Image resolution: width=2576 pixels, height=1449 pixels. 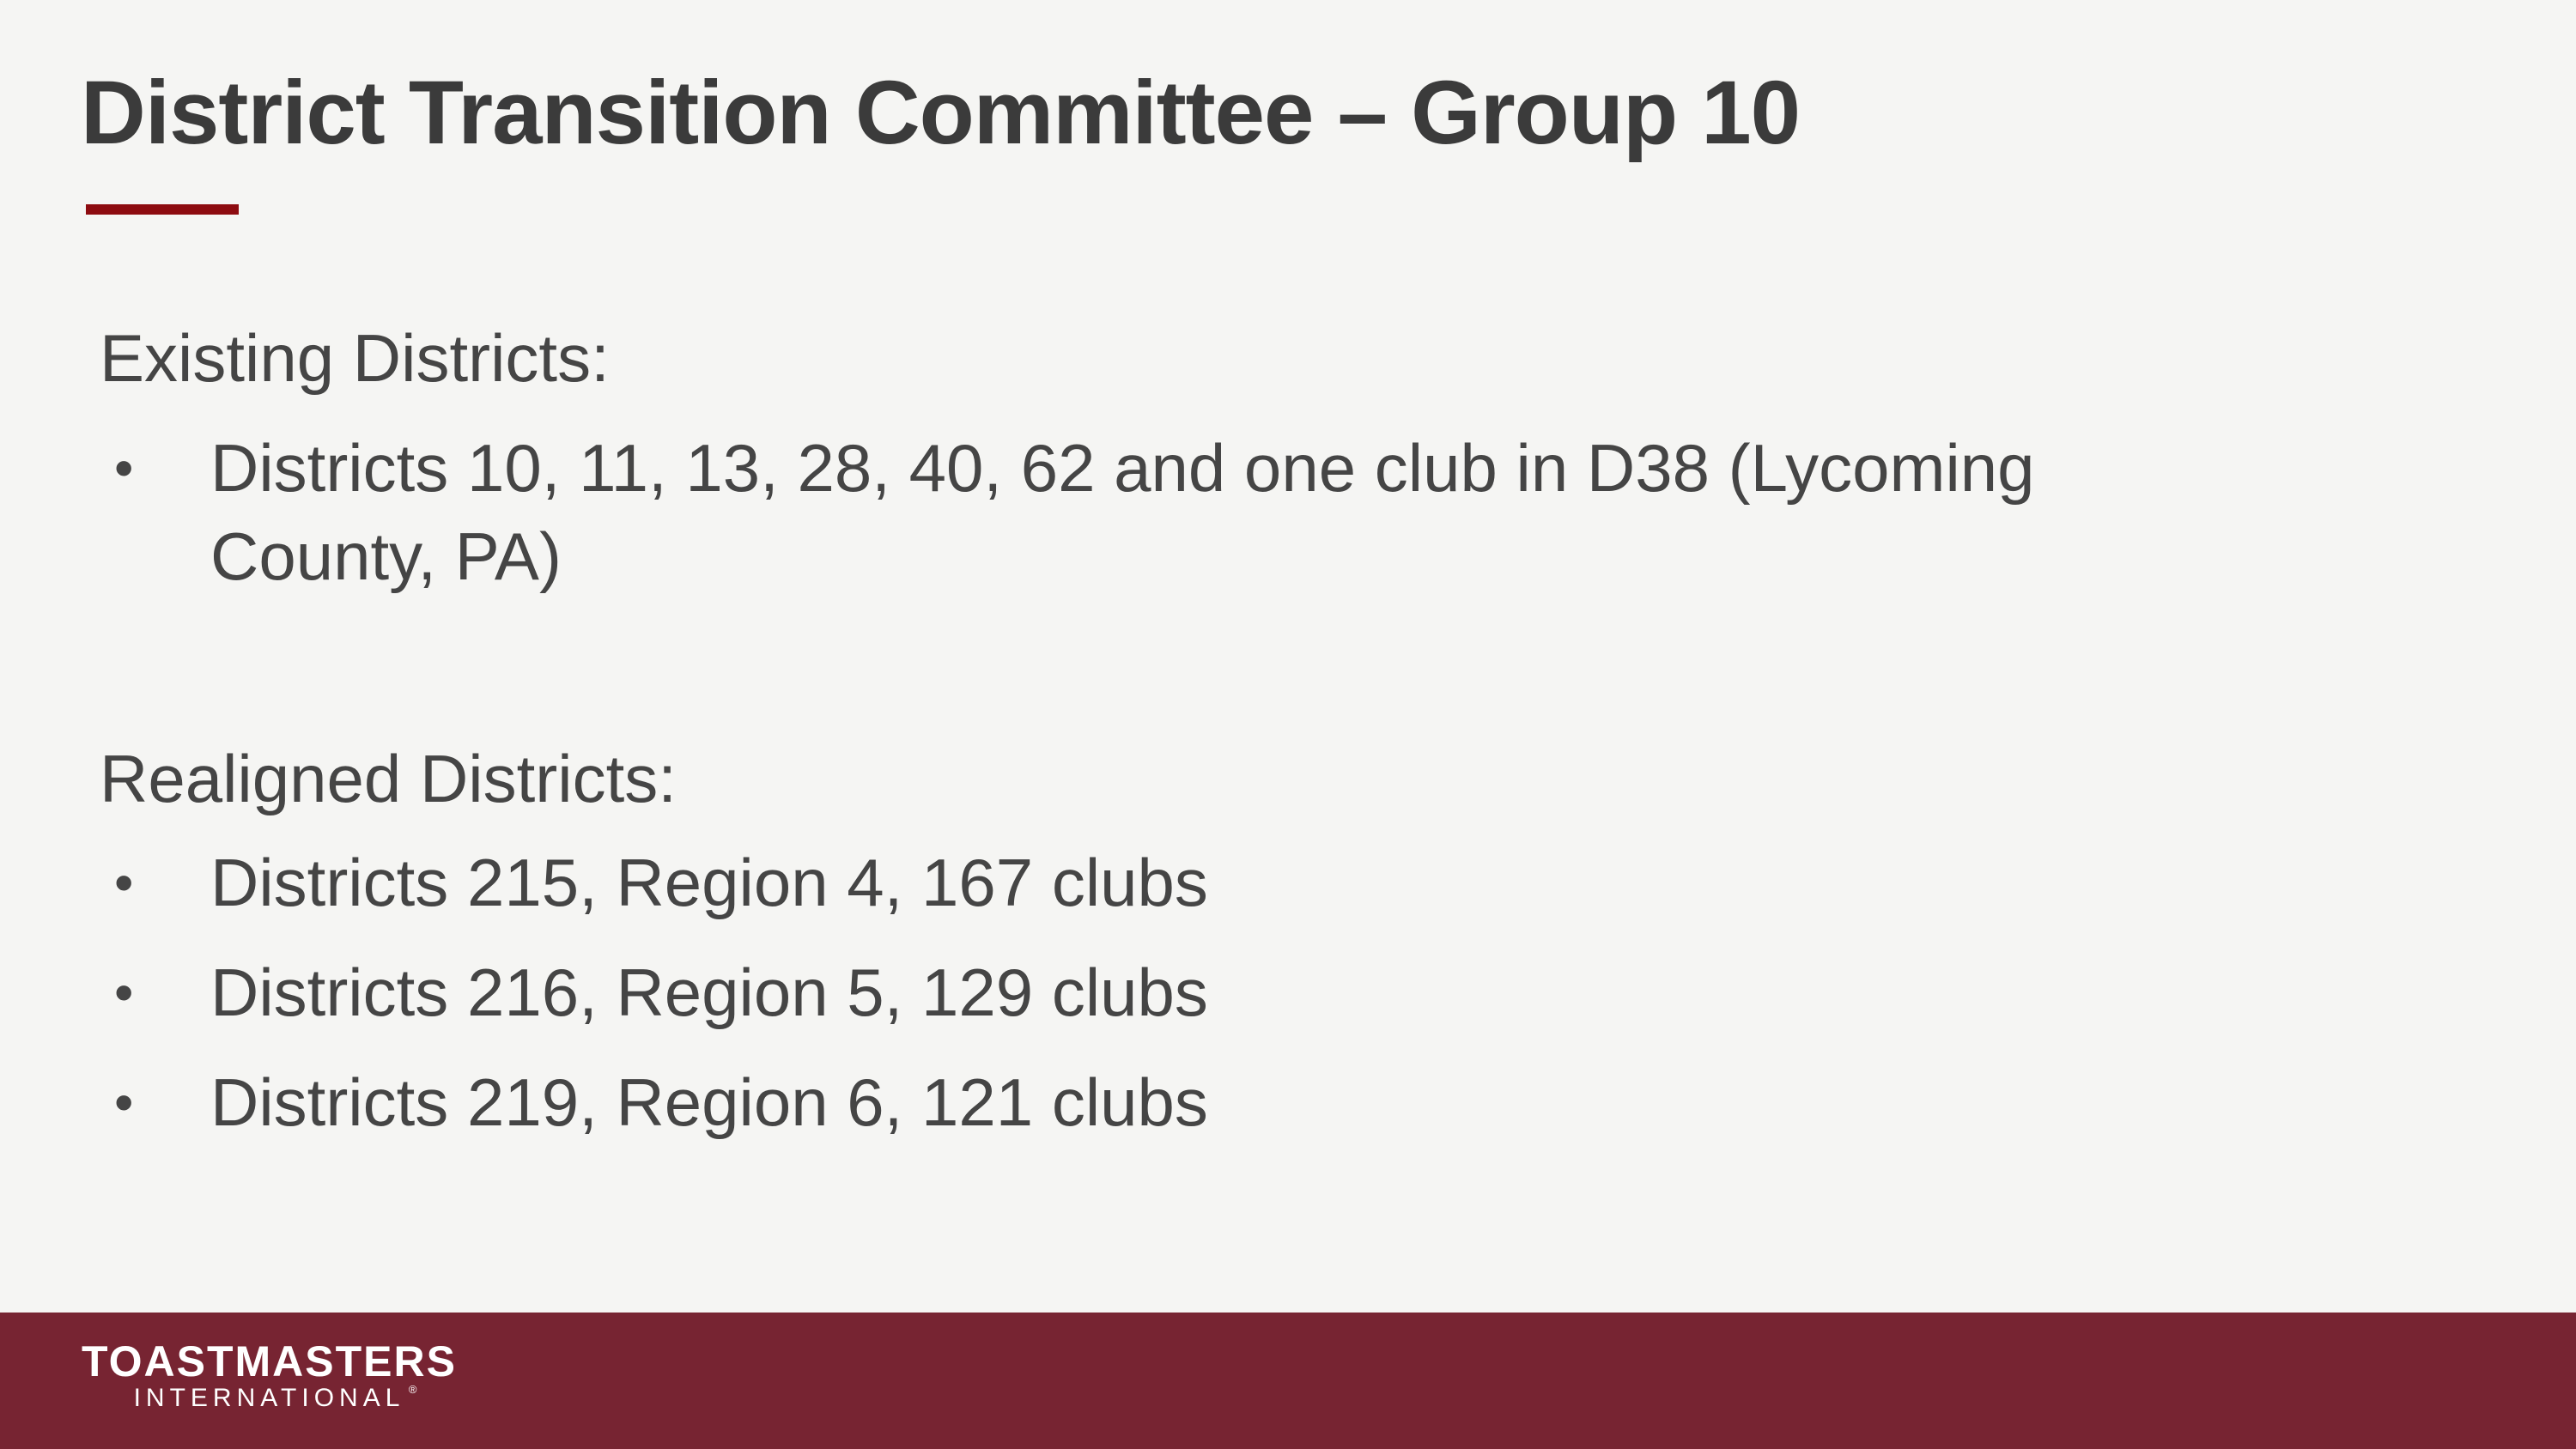 What do you see at coordinates (162, 209) in the screenshot?
I see `title-accent-underline` at bounding box center [162, 209].